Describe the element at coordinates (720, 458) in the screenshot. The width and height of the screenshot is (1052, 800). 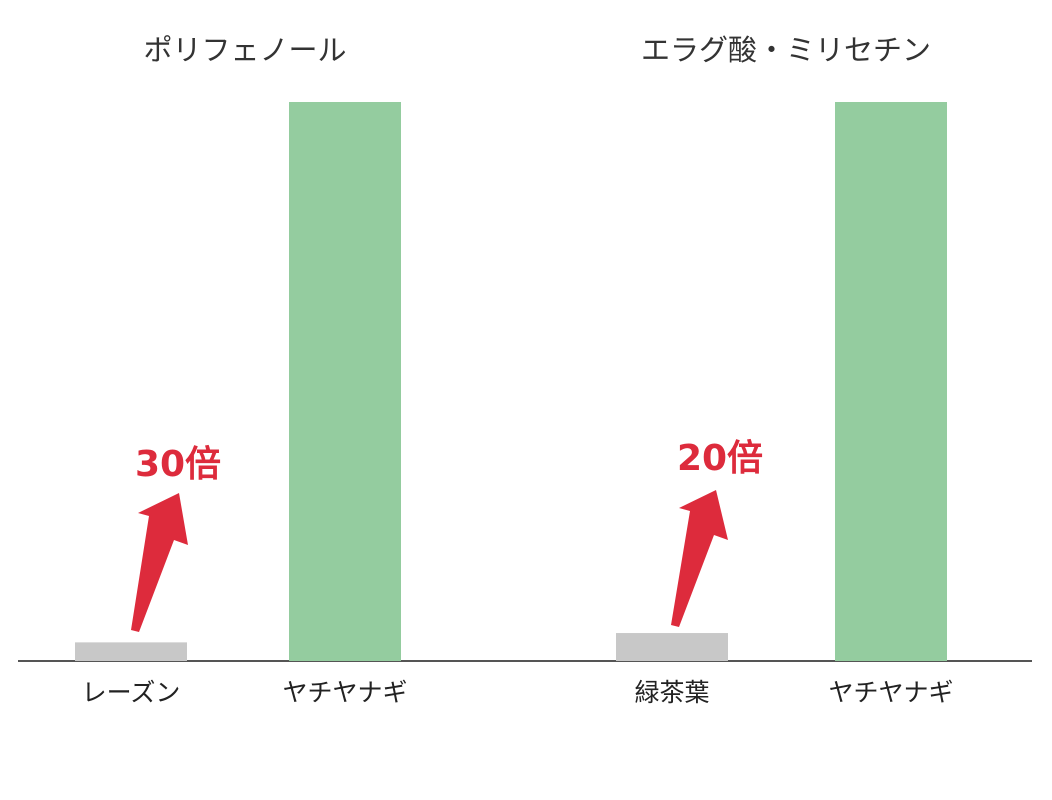
I see `annotation-20x: 20倍` at that location.